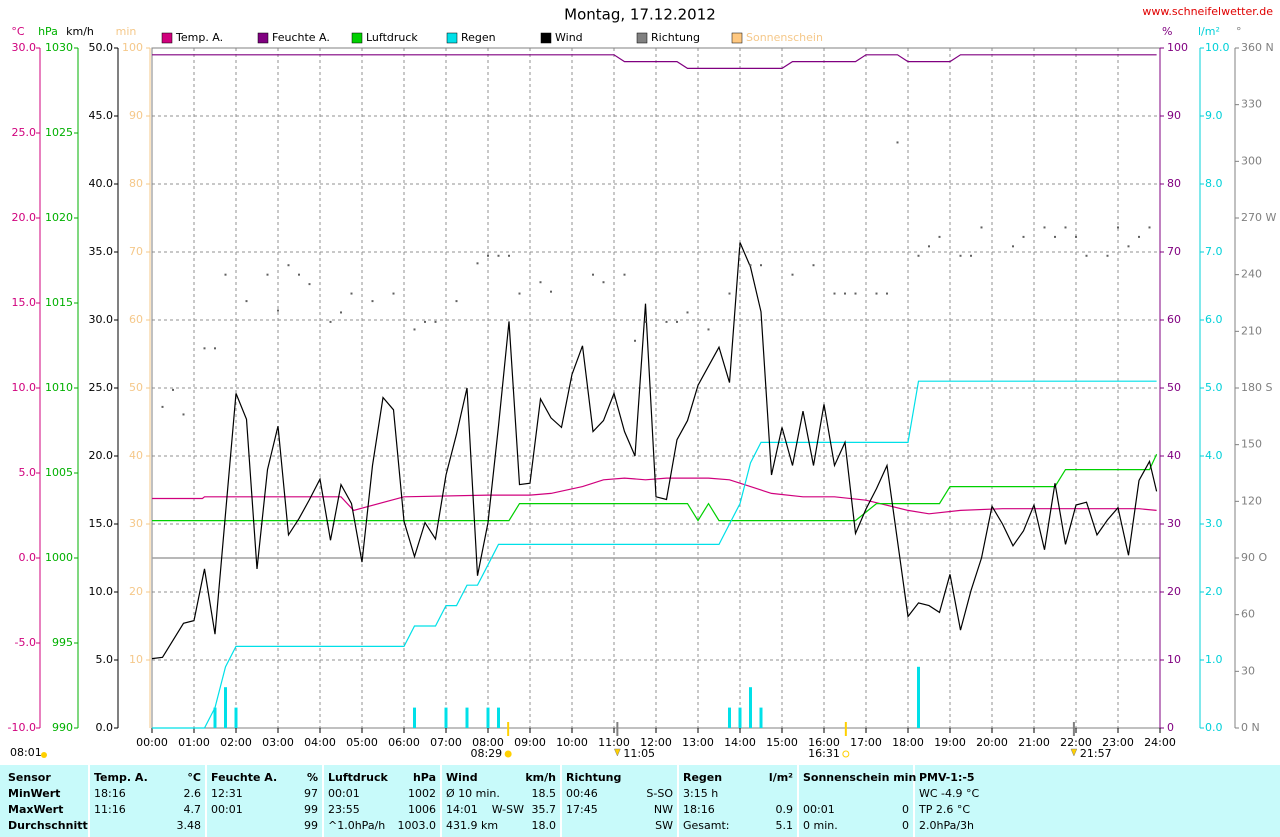  I want to click on x-tick-label: 20:00, so click(992, 742).